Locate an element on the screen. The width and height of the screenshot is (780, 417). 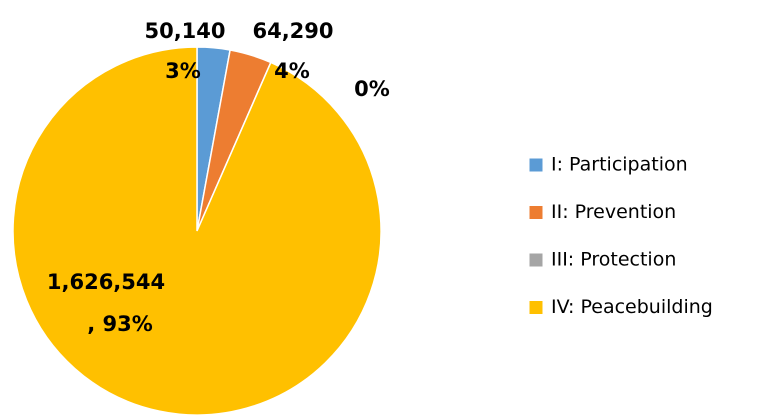
value-label: 50,140 is located at coordinates (184, 31).